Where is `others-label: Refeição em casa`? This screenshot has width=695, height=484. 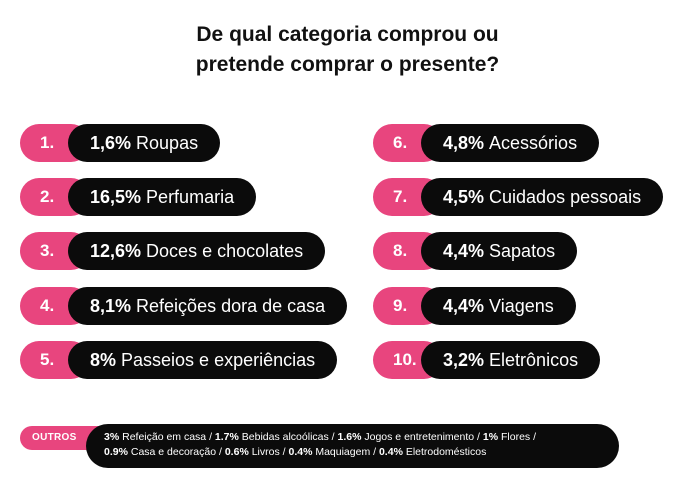
others-label: Refeição em casa is located at coordinates (163, 437).